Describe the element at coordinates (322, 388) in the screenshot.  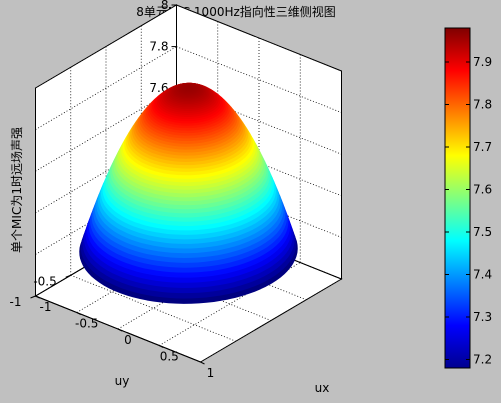
I see `x-axis-label: ux` at that location.